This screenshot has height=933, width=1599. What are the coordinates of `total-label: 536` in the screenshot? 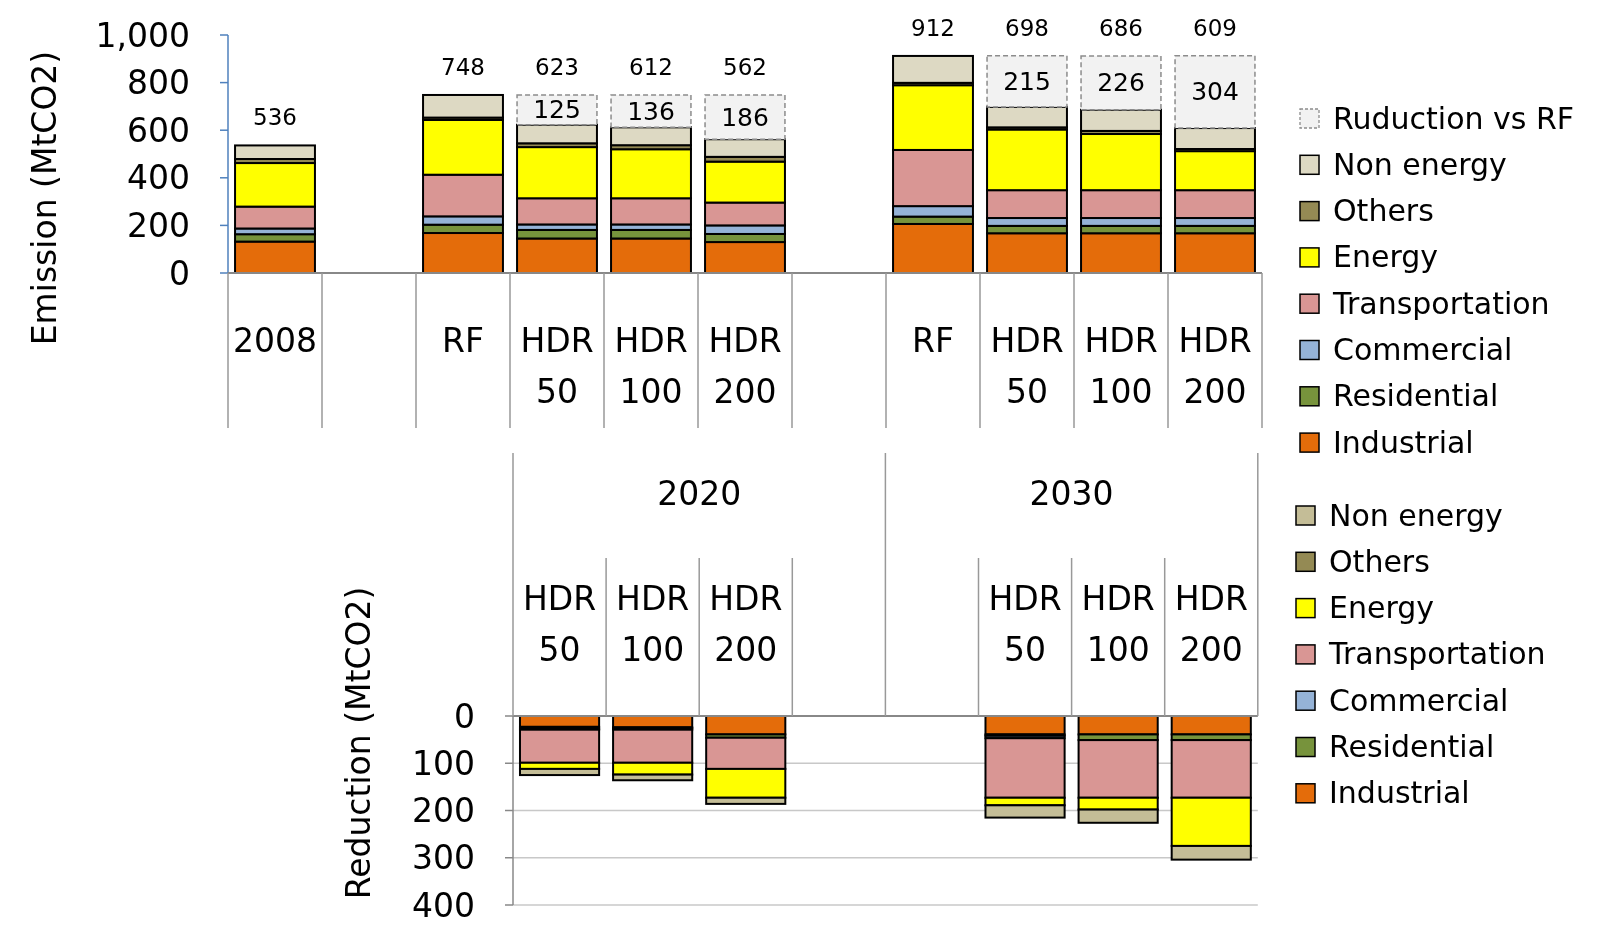 It's located at (275, 117).